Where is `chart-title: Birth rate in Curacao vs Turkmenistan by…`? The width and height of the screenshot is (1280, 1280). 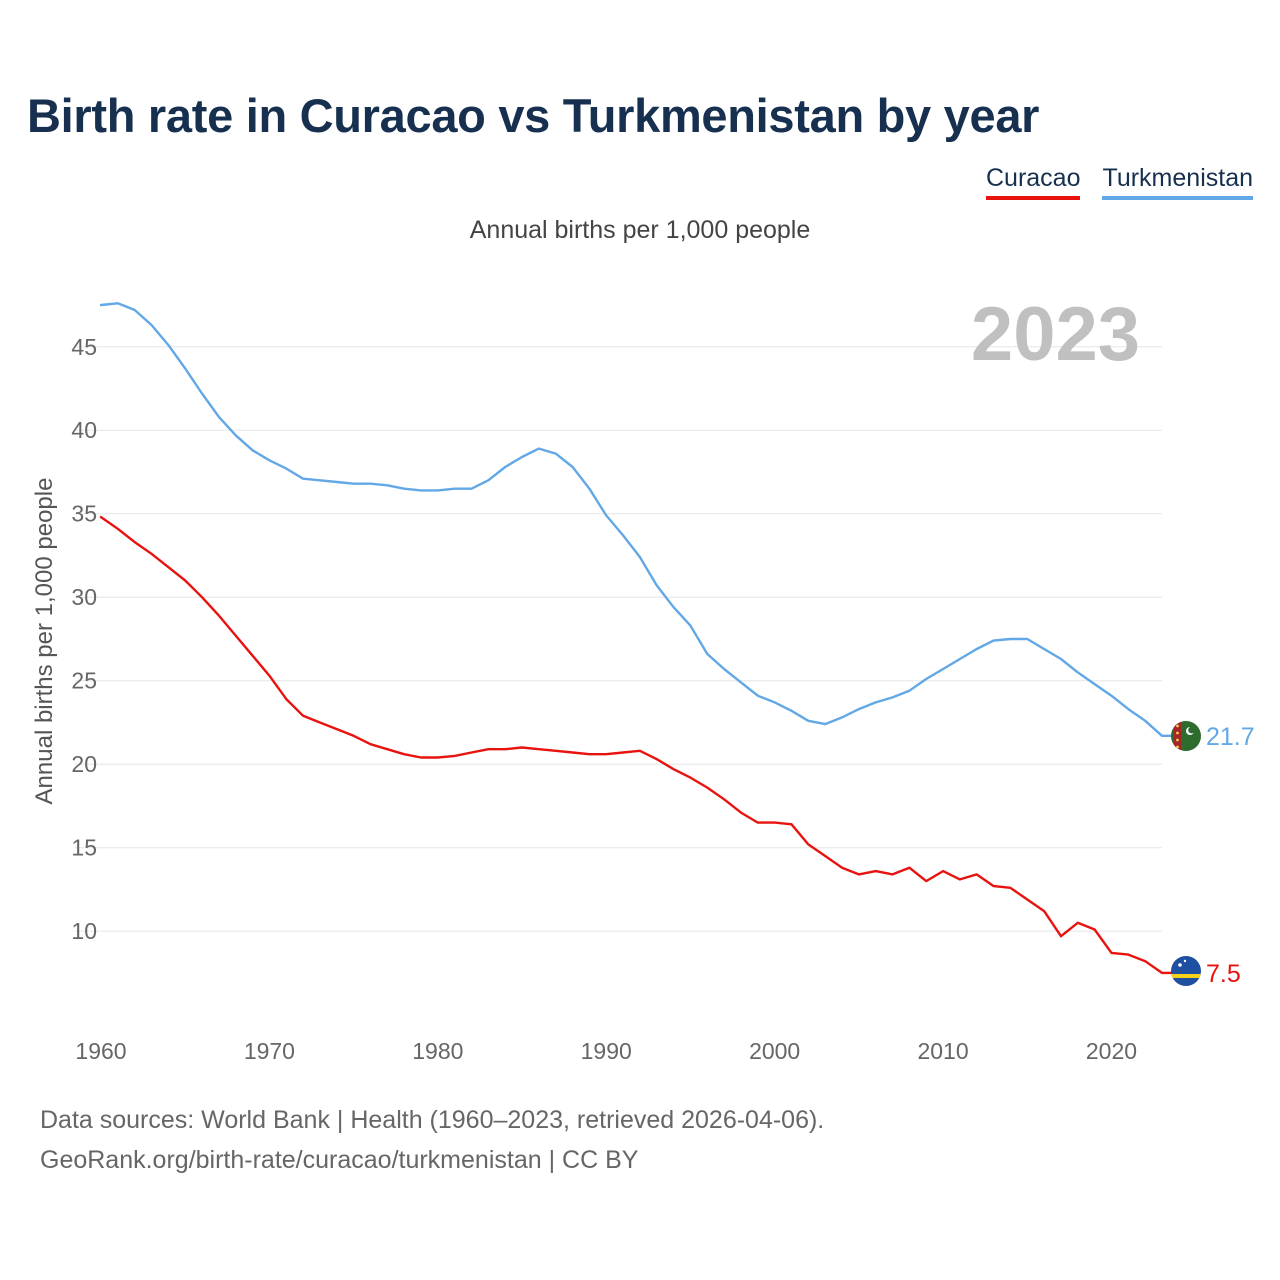
chart-title: Birth rate in Curacao vs Turkmenistan by… is located at coordinates (533, 115).